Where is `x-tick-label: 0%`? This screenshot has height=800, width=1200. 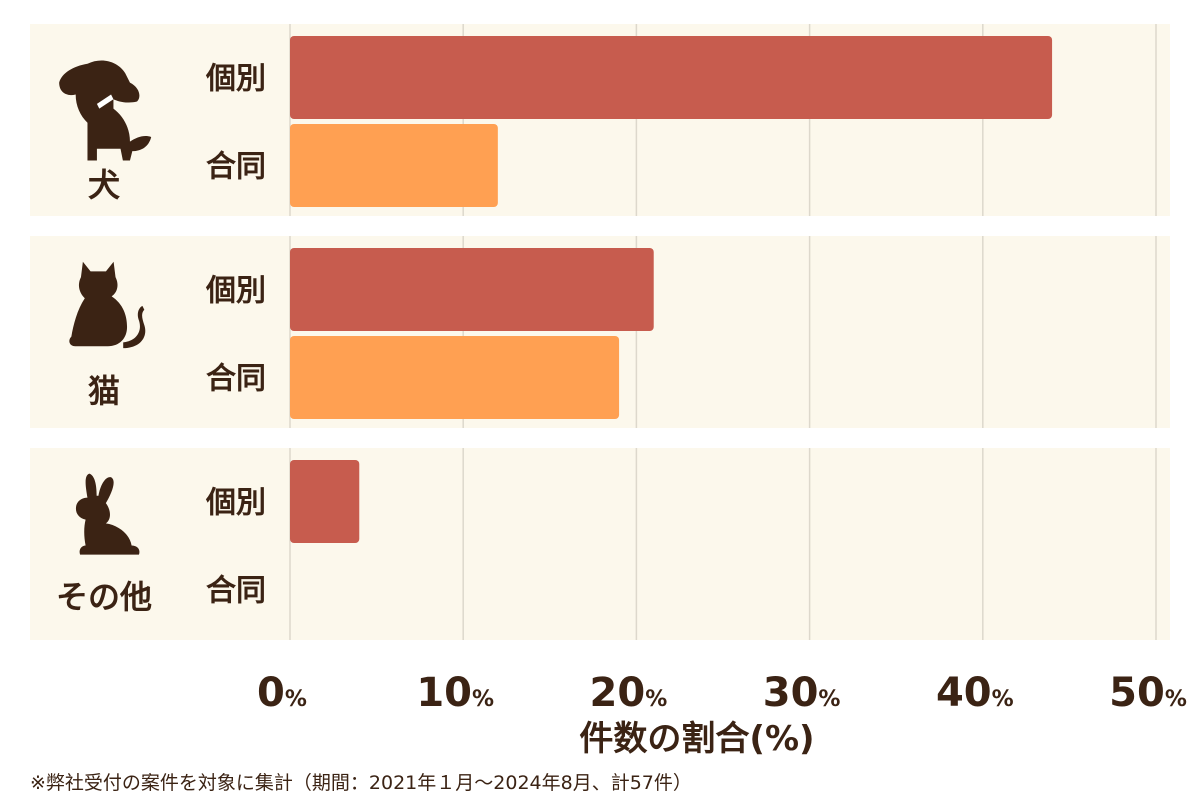
x-tick-label: 0% is located at coordinates (282, 693).